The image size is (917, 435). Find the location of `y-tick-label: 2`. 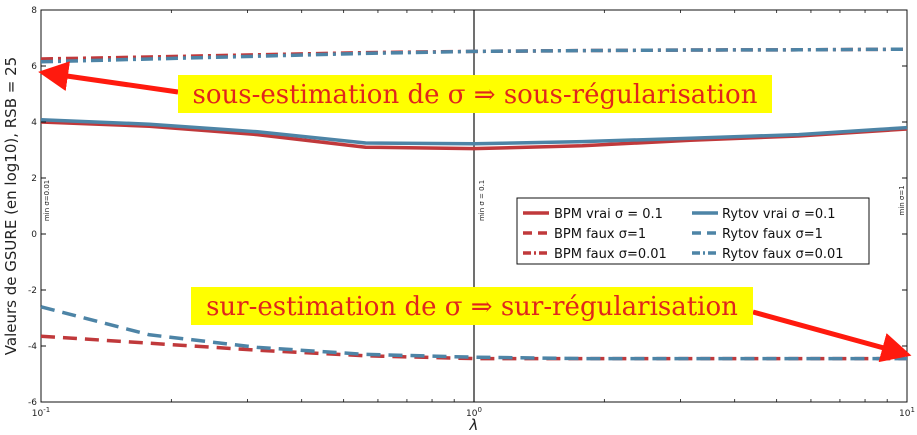

y-tick-label: 2 is located at coordinates (34, 179).